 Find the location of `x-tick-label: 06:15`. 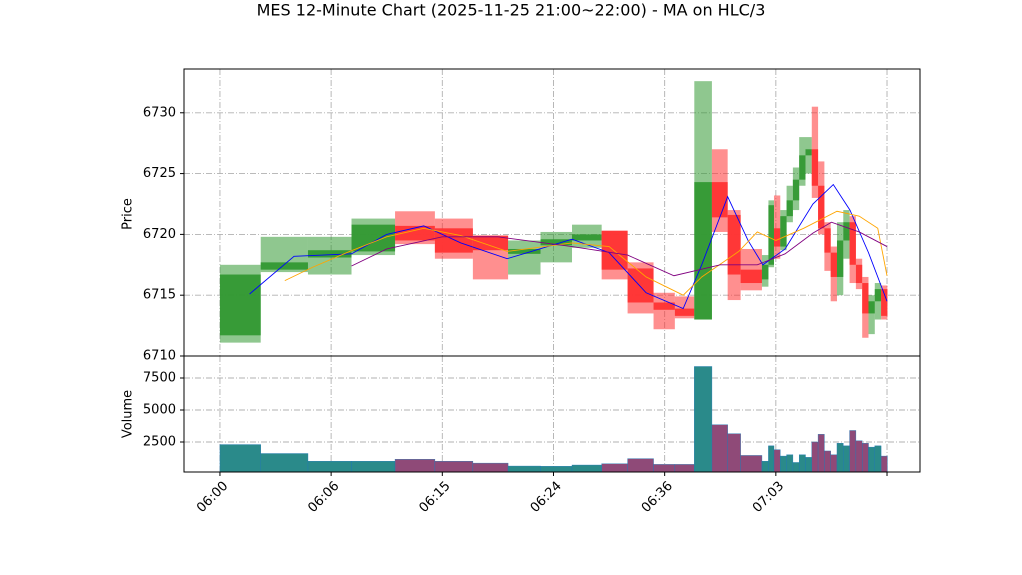

x-tick-label: 06:15 is located at coordinates (435, 497).